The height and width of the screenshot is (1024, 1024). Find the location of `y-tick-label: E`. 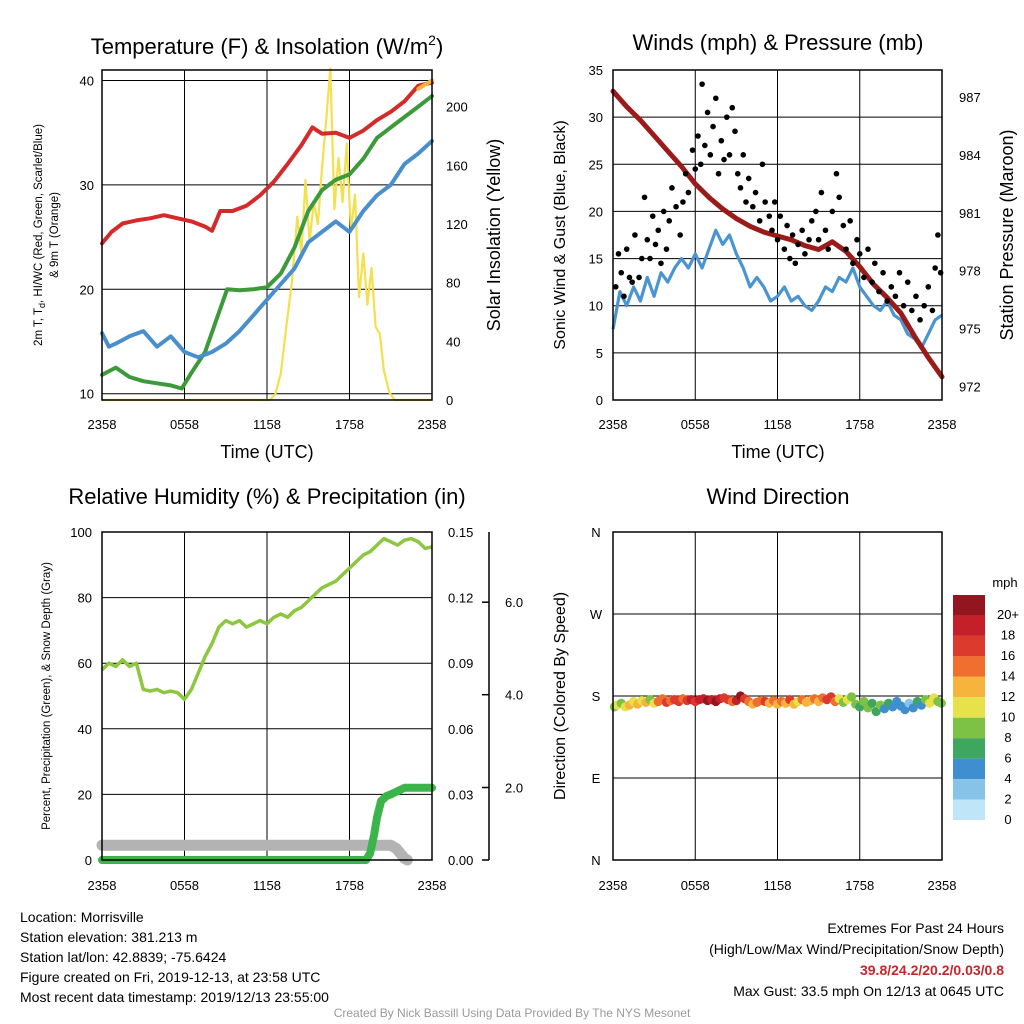

y-tick-label: E is located at coordinates (596, 778).